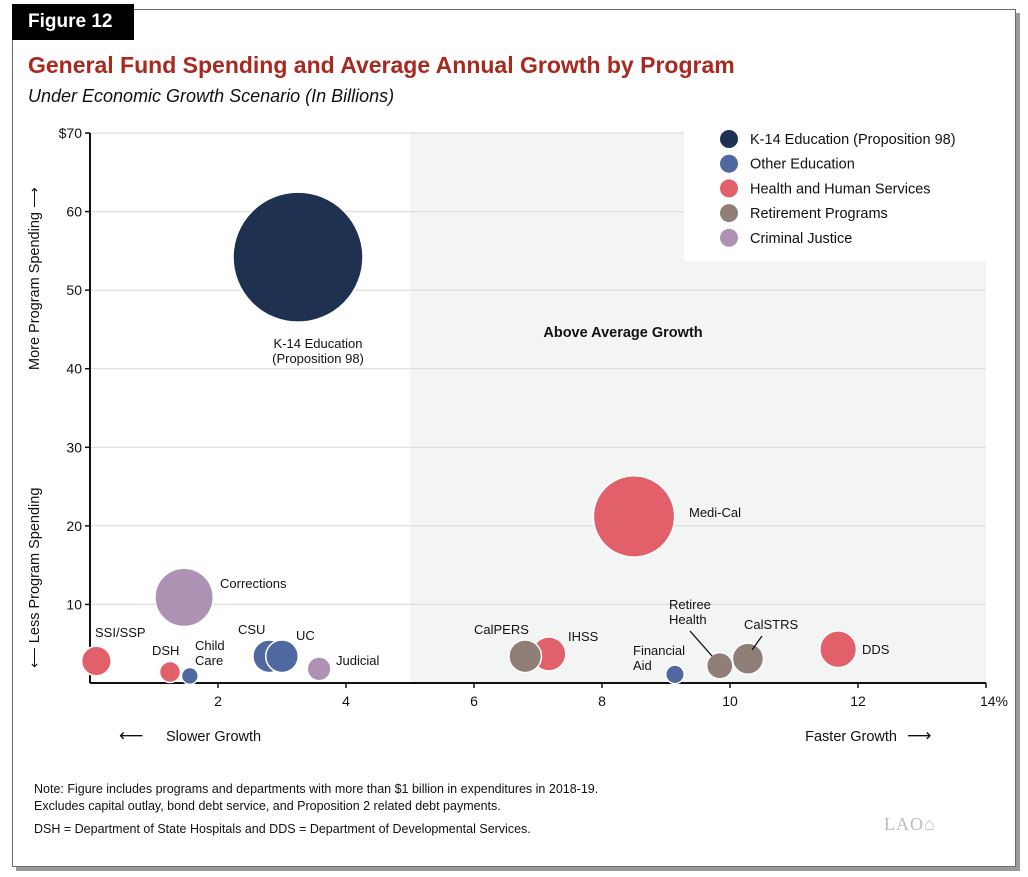 This screenshot has height=877, width=1028. I want to click on bubble-label: Judicial, so click(357, 660).